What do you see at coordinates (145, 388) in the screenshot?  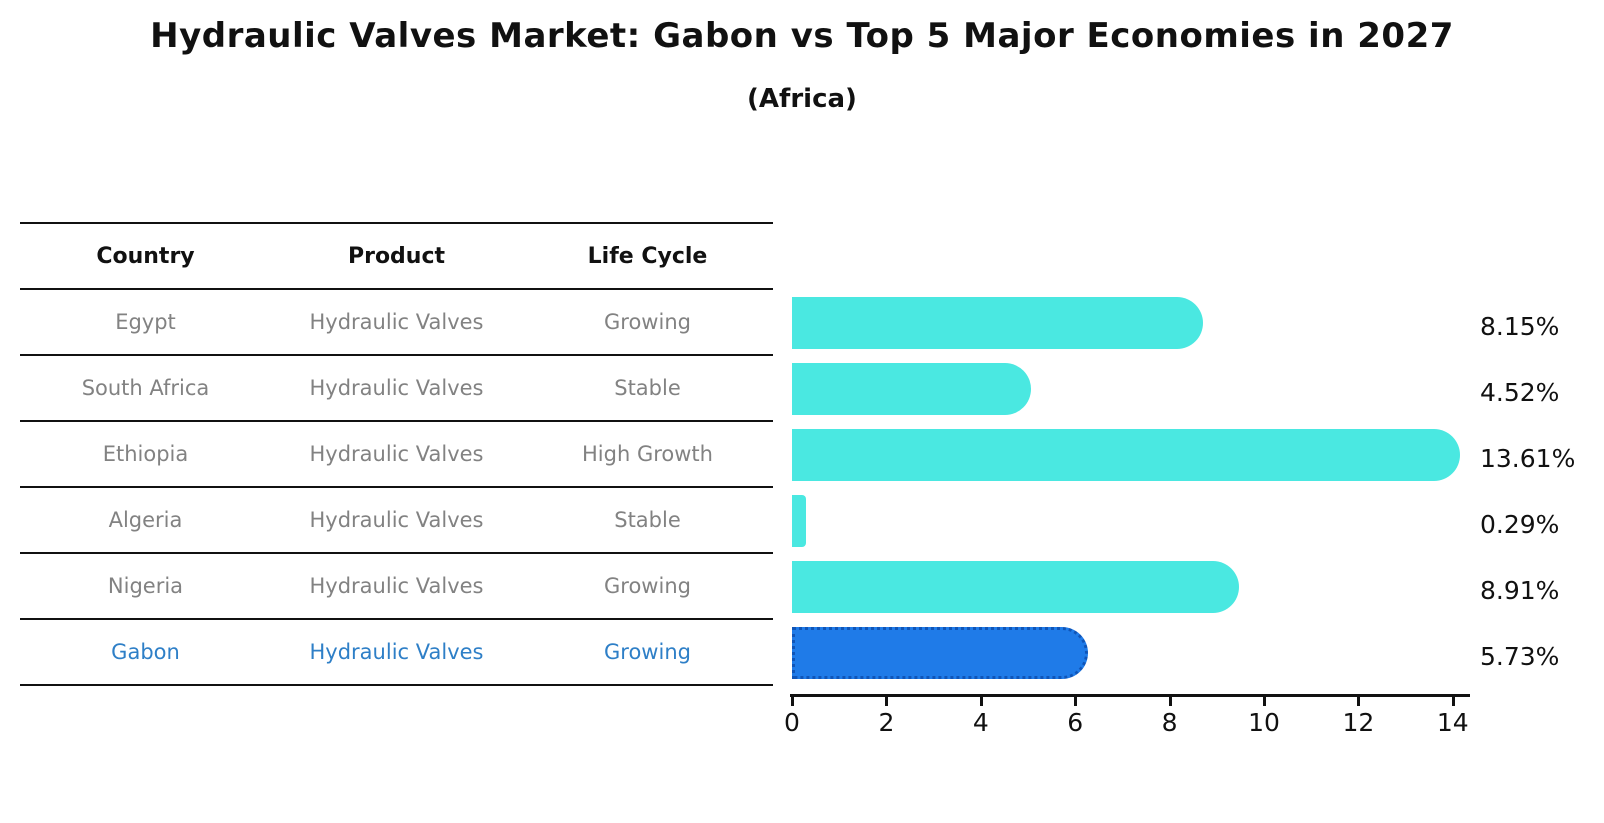 I see `country-cell: South Africa` at bounding box center [145, 388].